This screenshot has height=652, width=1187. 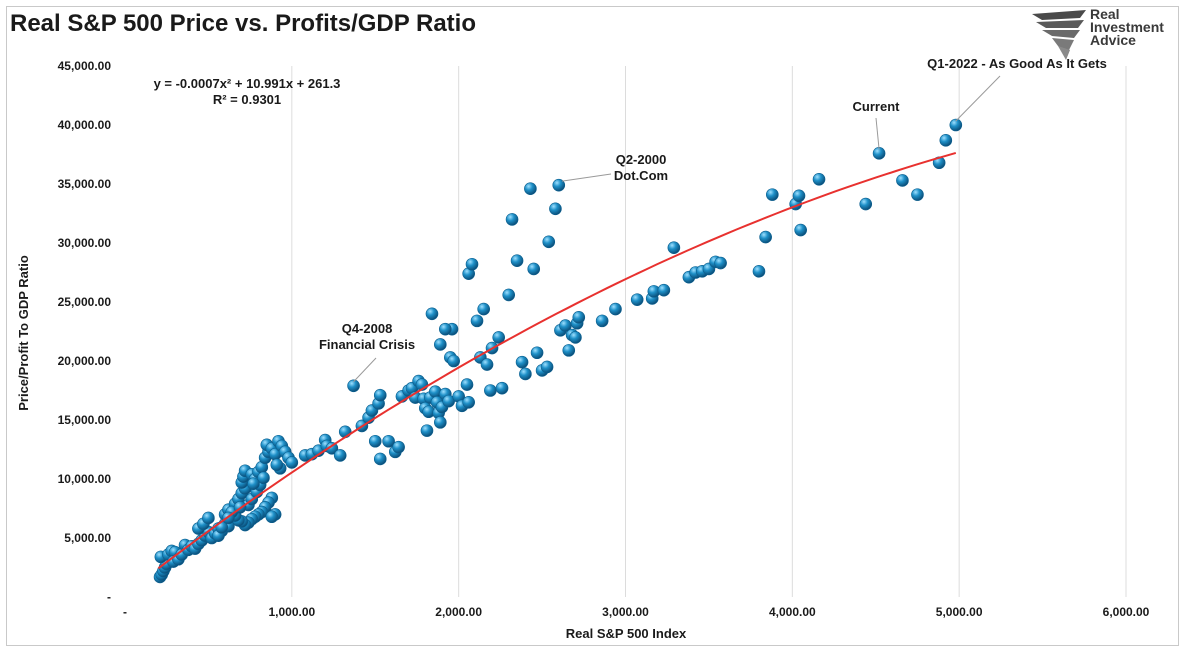 What do you see at coordinates (641, 159) in the screenshot?
I see `annotation-label: Q2-2000` at bounding box center [641, 159].